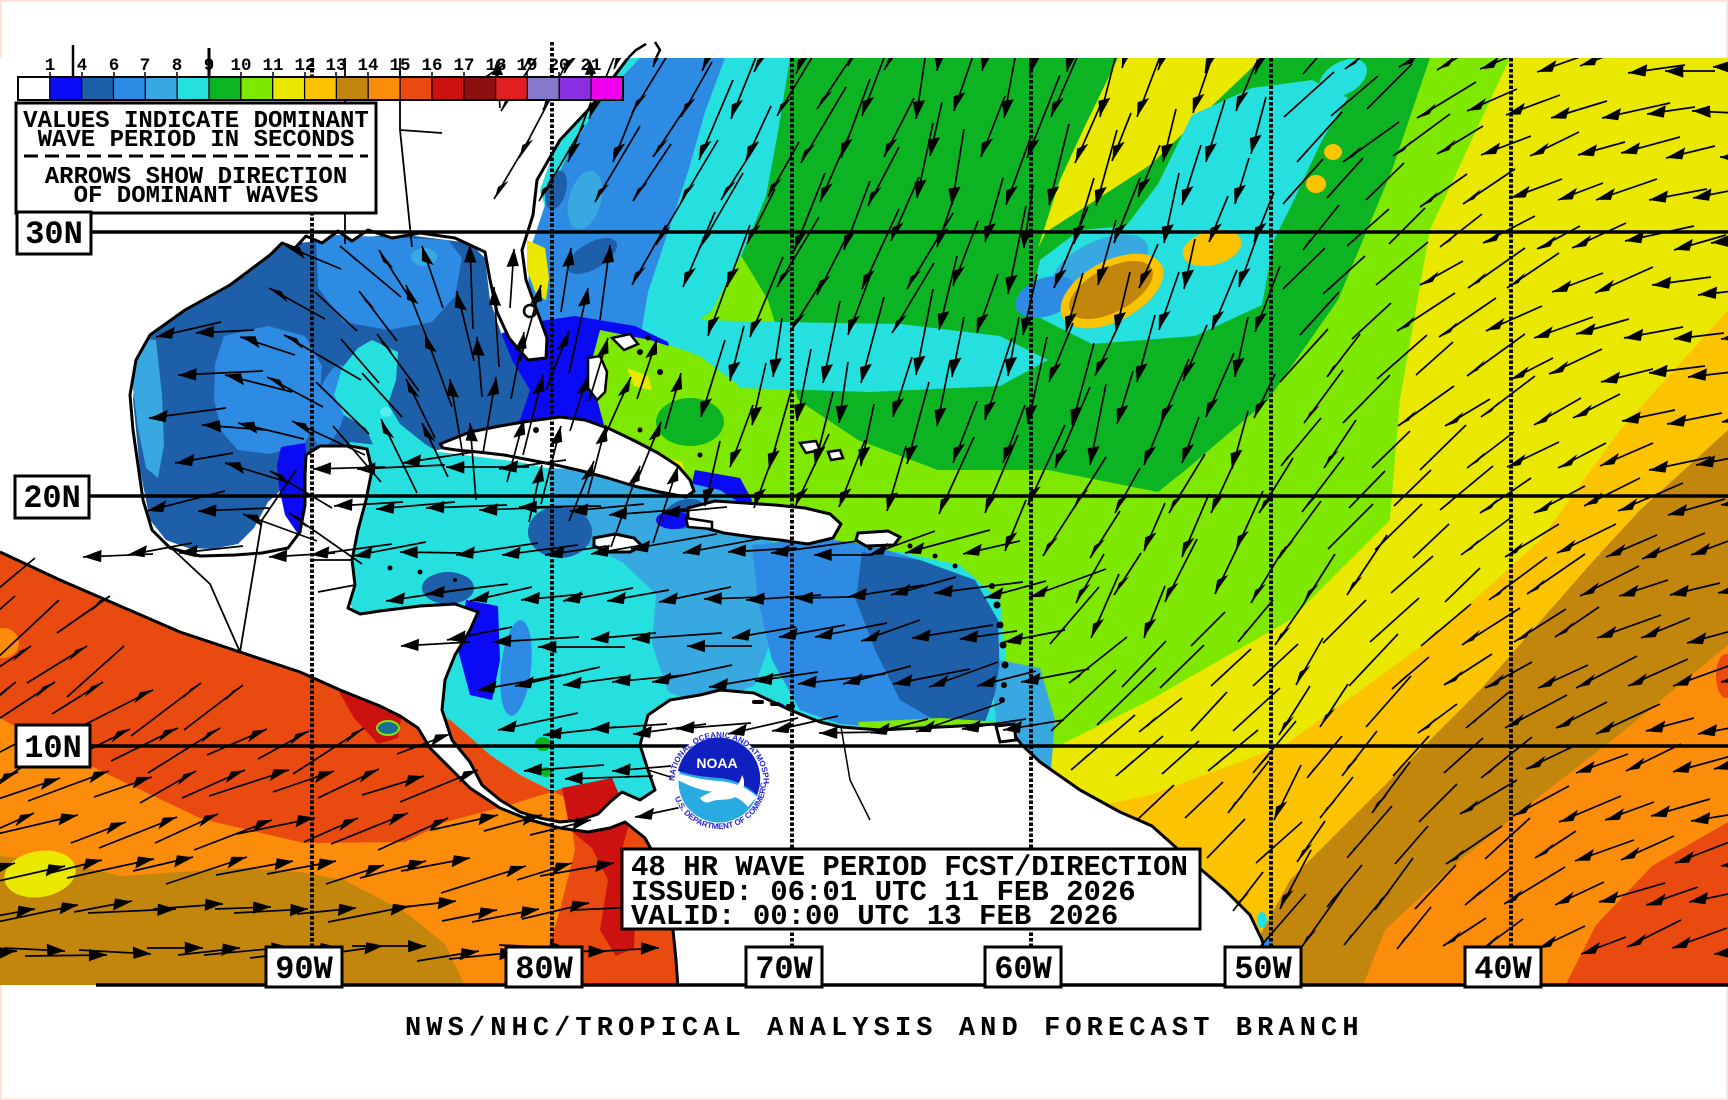  What do you see at coordinates (196, 121) in the screenshot?
I see `svg-text: VALUES INDICATE DOMINANT` at bounding box center [196, 121].